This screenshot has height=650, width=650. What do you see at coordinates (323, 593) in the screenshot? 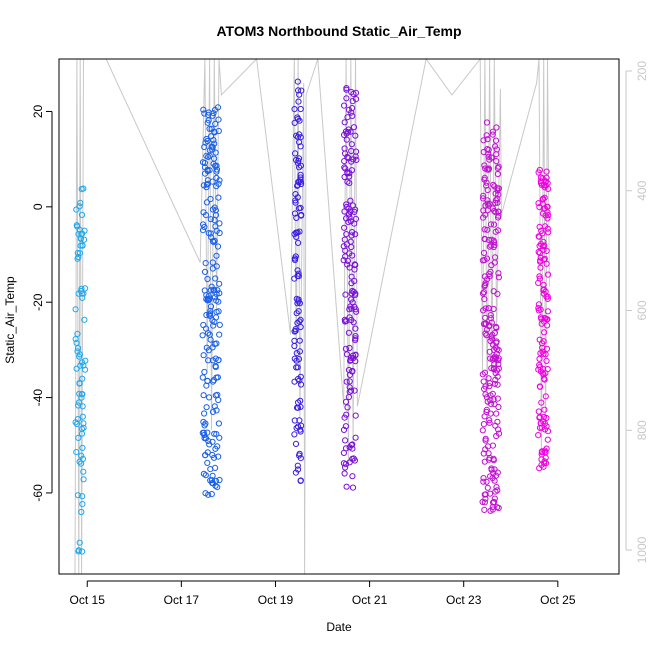
I see `x-axis: Oct 15 Oct 17 Oct 19 Oct 21 Oct 23 Oct 25` at bounding box center [323, 593].